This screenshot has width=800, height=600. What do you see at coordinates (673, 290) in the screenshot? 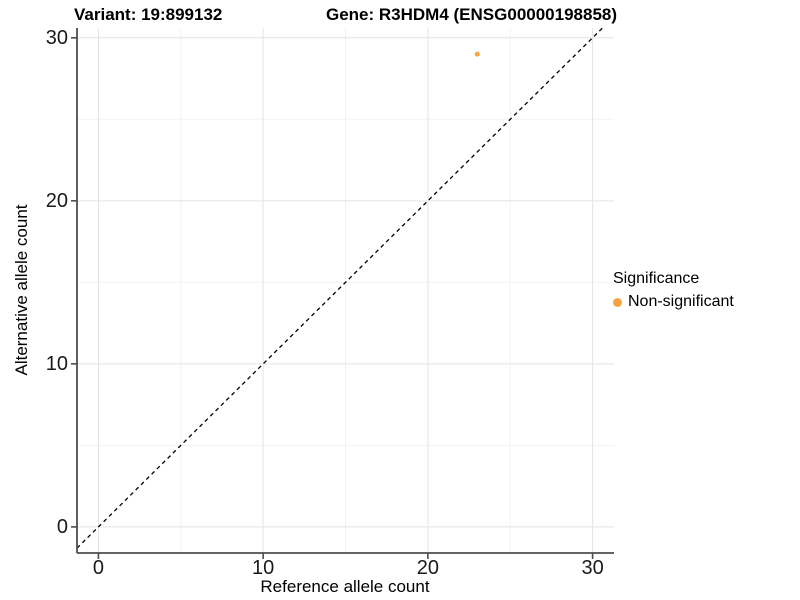
I see `legend: Significance Non-significant` at bounding box center [673, 290].